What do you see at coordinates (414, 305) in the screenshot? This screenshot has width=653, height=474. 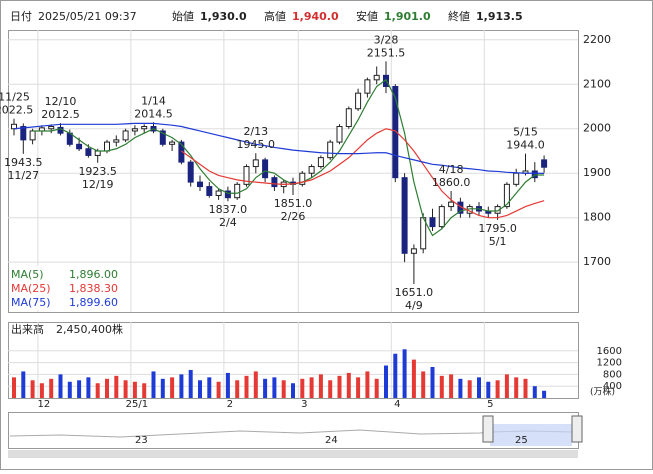 I see `annotation-date: 4/9` at bounding box center [414, 305].